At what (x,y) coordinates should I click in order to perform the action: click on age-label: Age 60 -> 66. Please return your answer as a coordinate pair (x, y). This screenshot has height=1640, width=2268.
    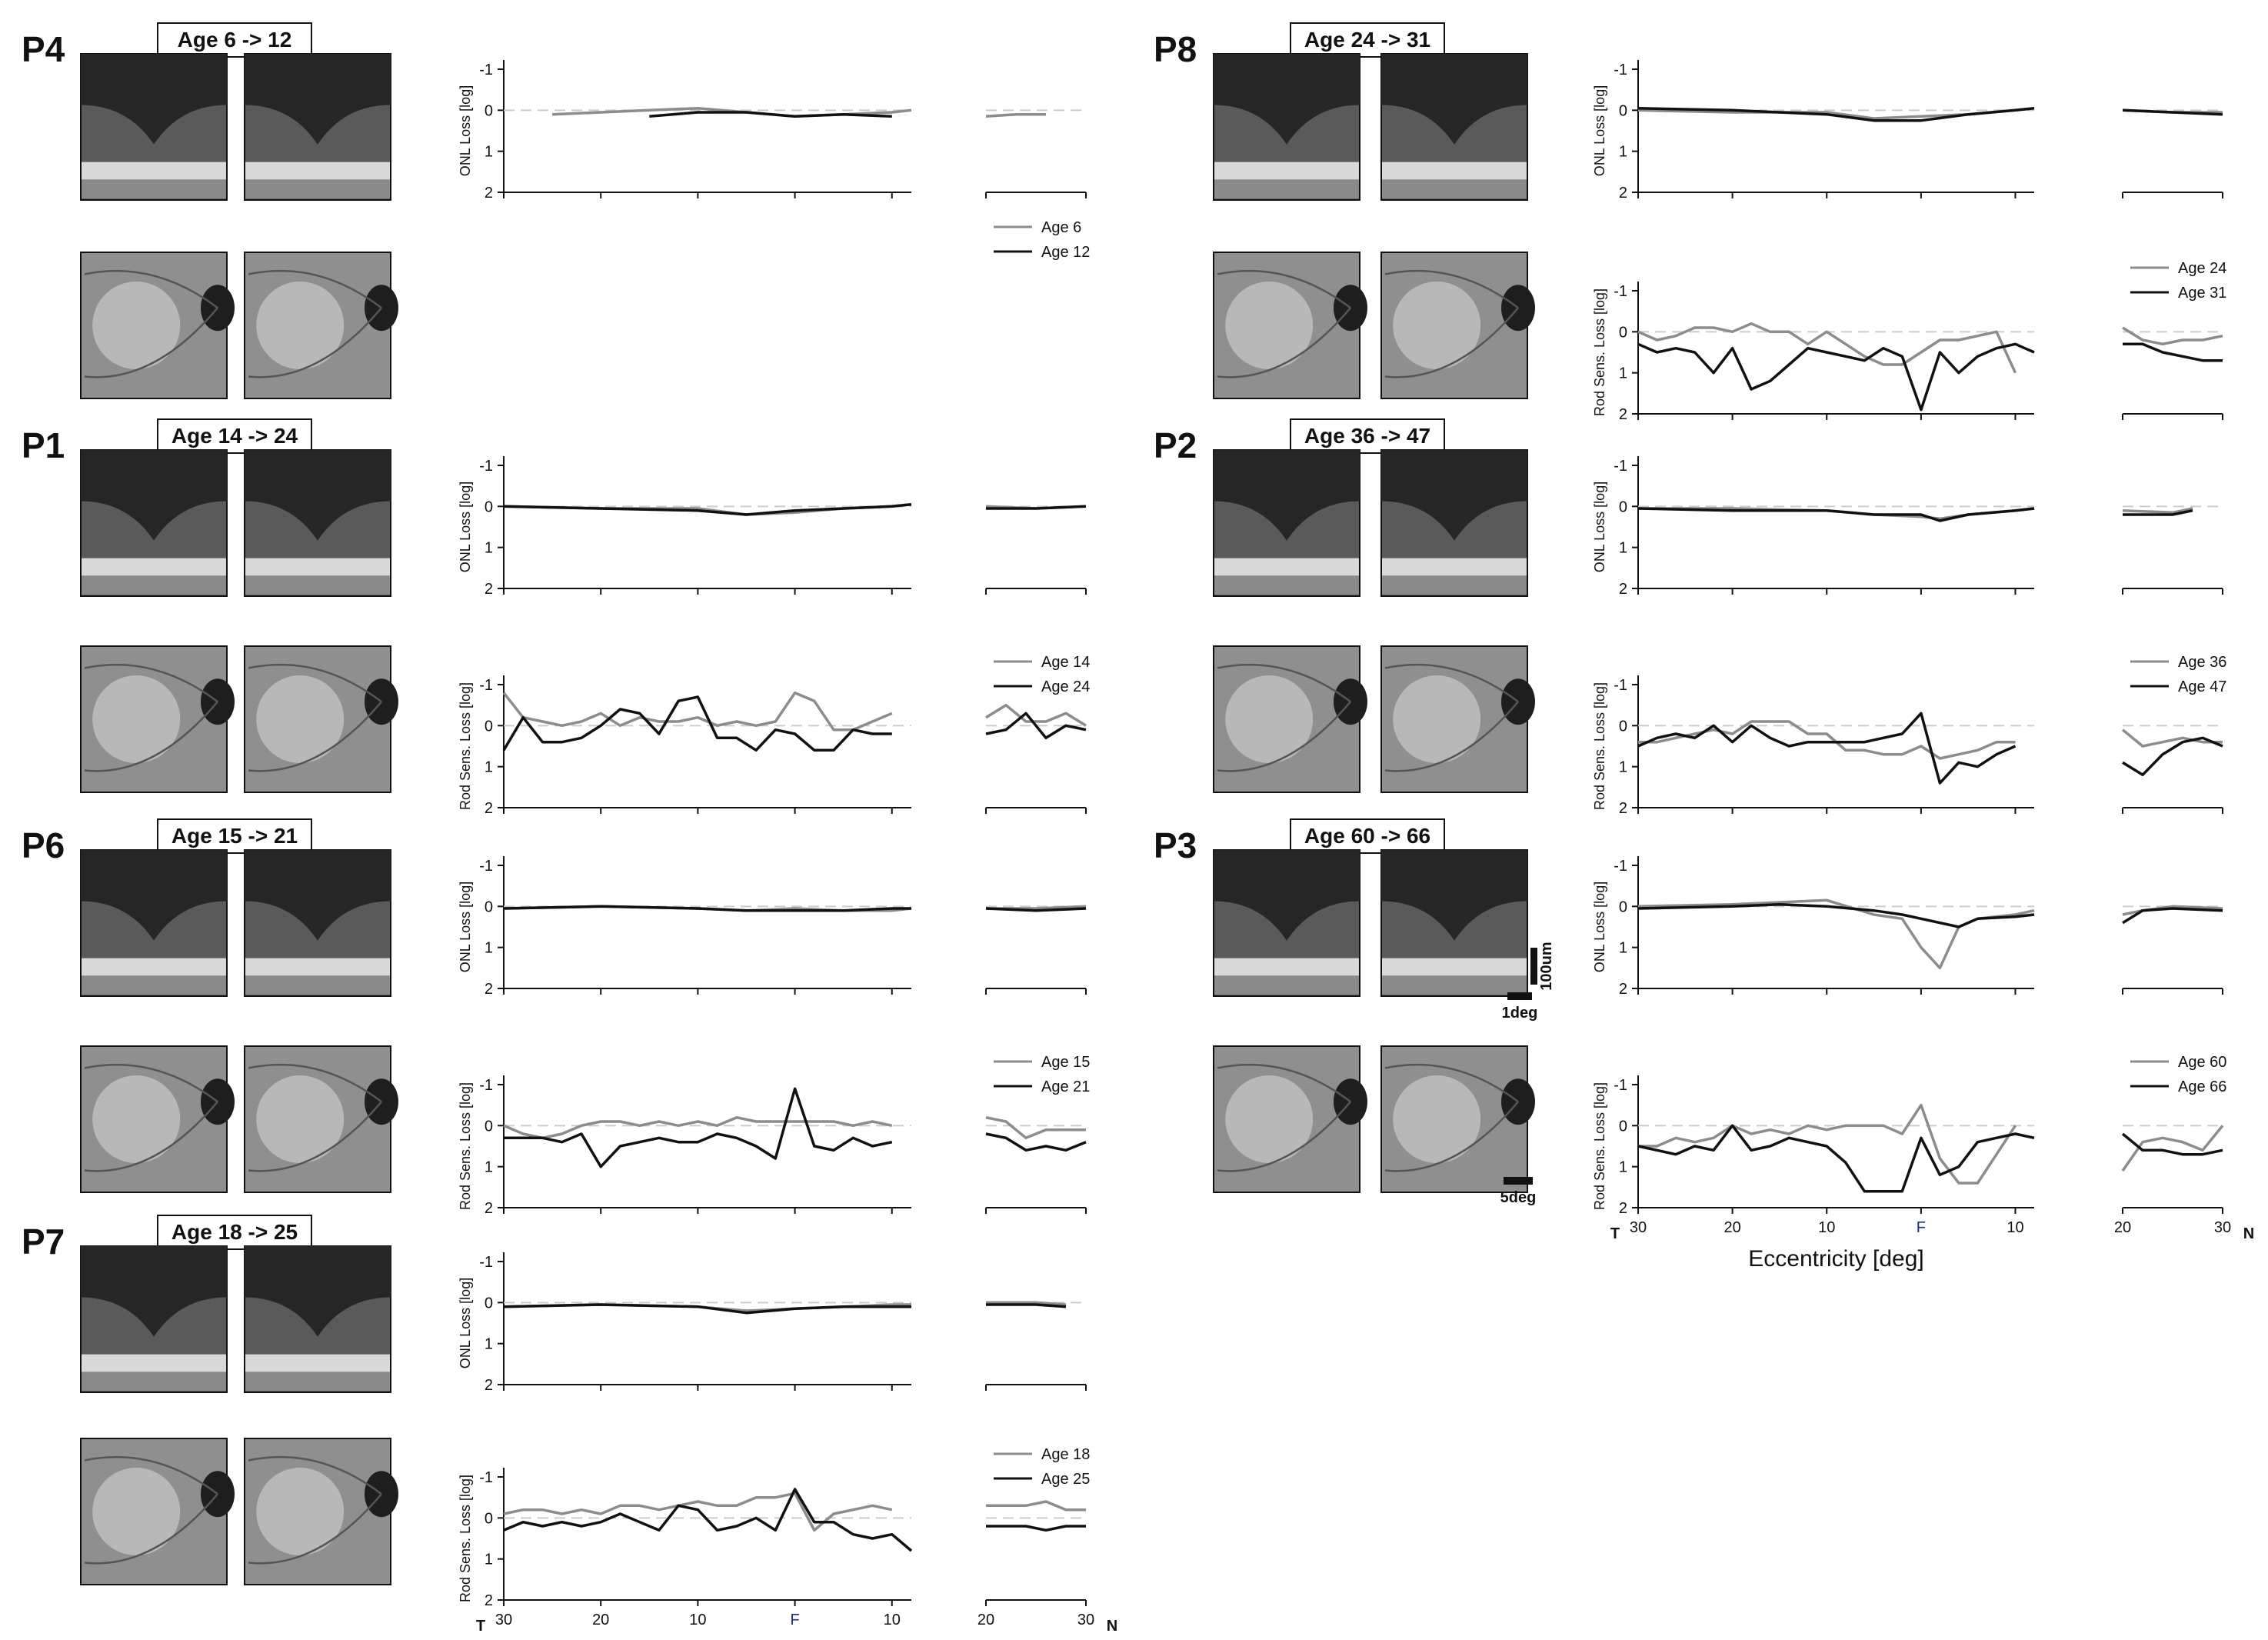
    Looking at the image, I should click on (1367, 836).